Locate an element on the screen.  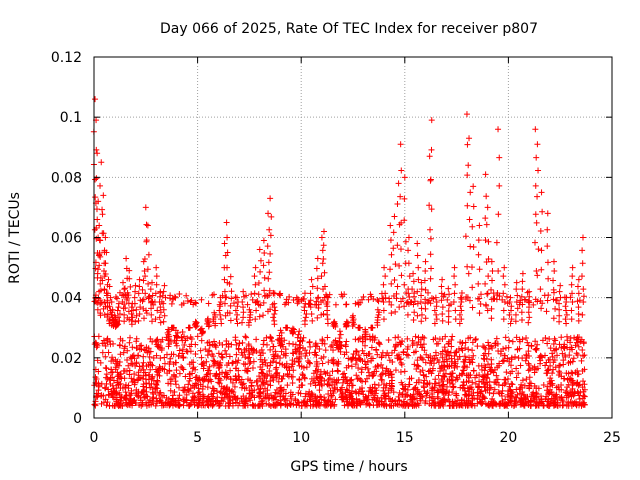
x-axis-label: GPS time / hours is located at coordinates (348, 467).